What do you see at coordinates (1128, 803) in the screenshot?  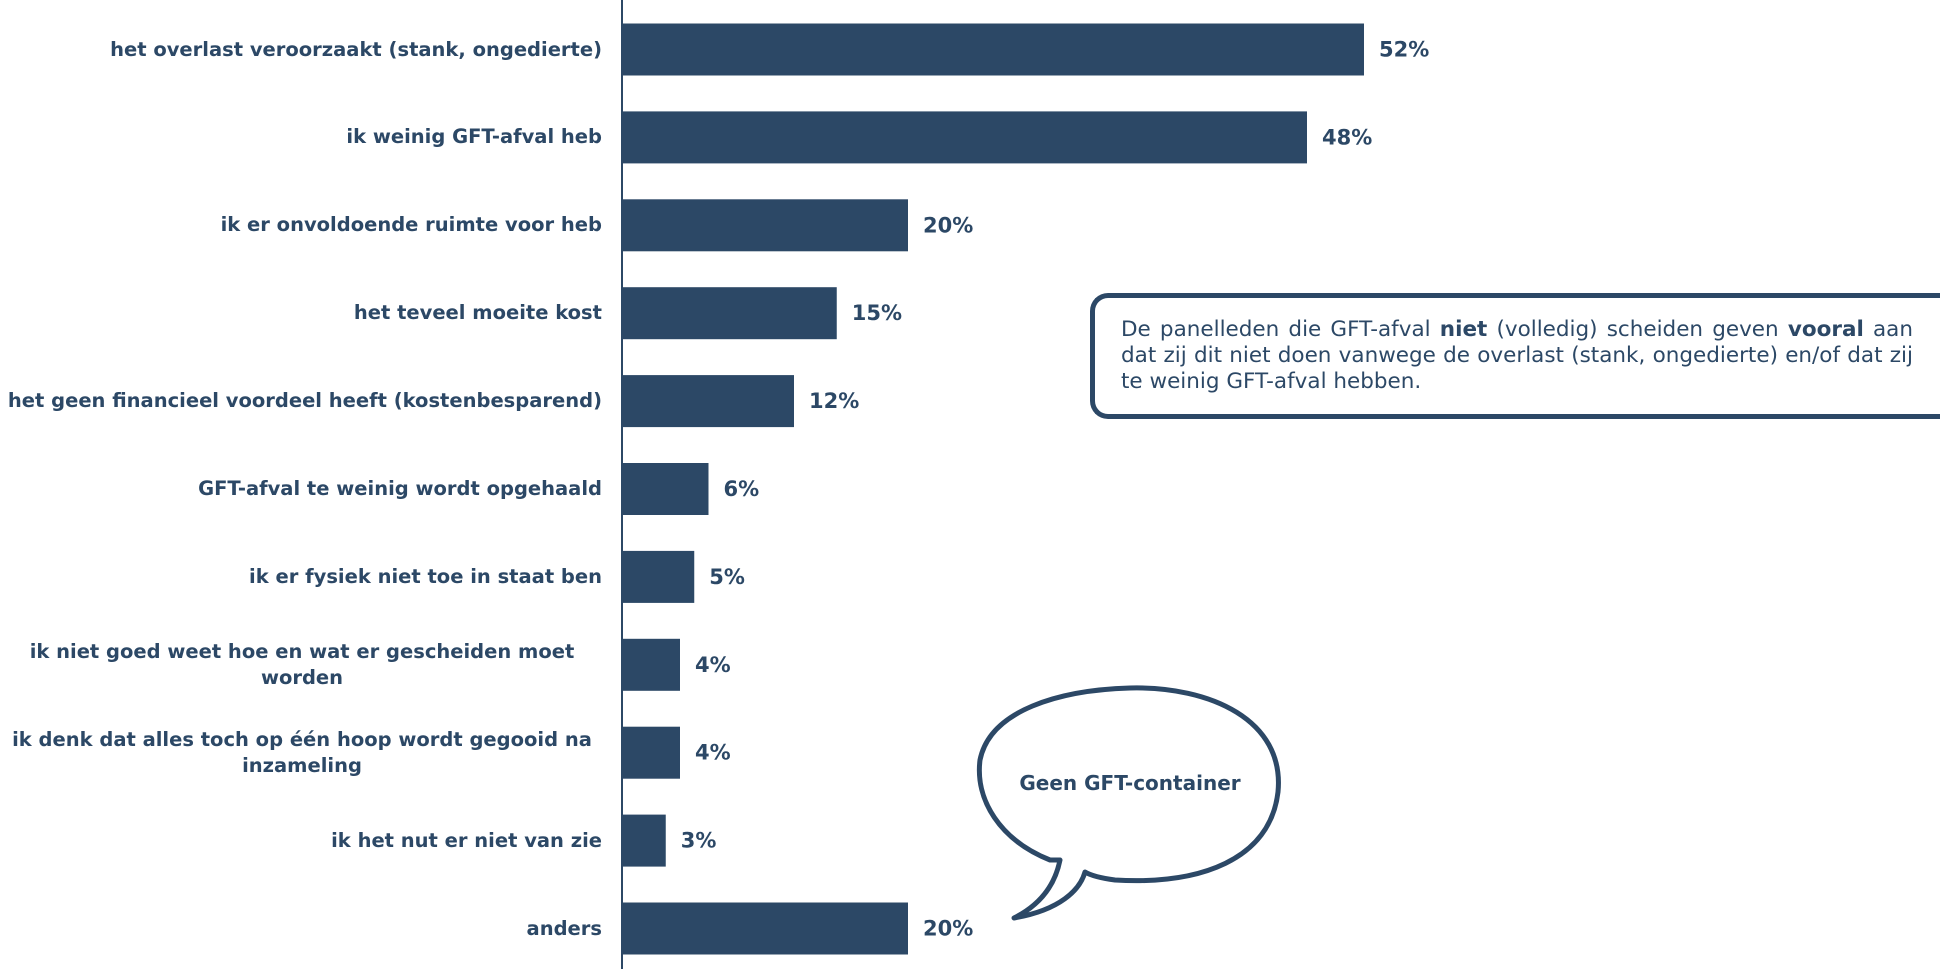 I see `speech-bubble` at bounding box center [1128, 803].